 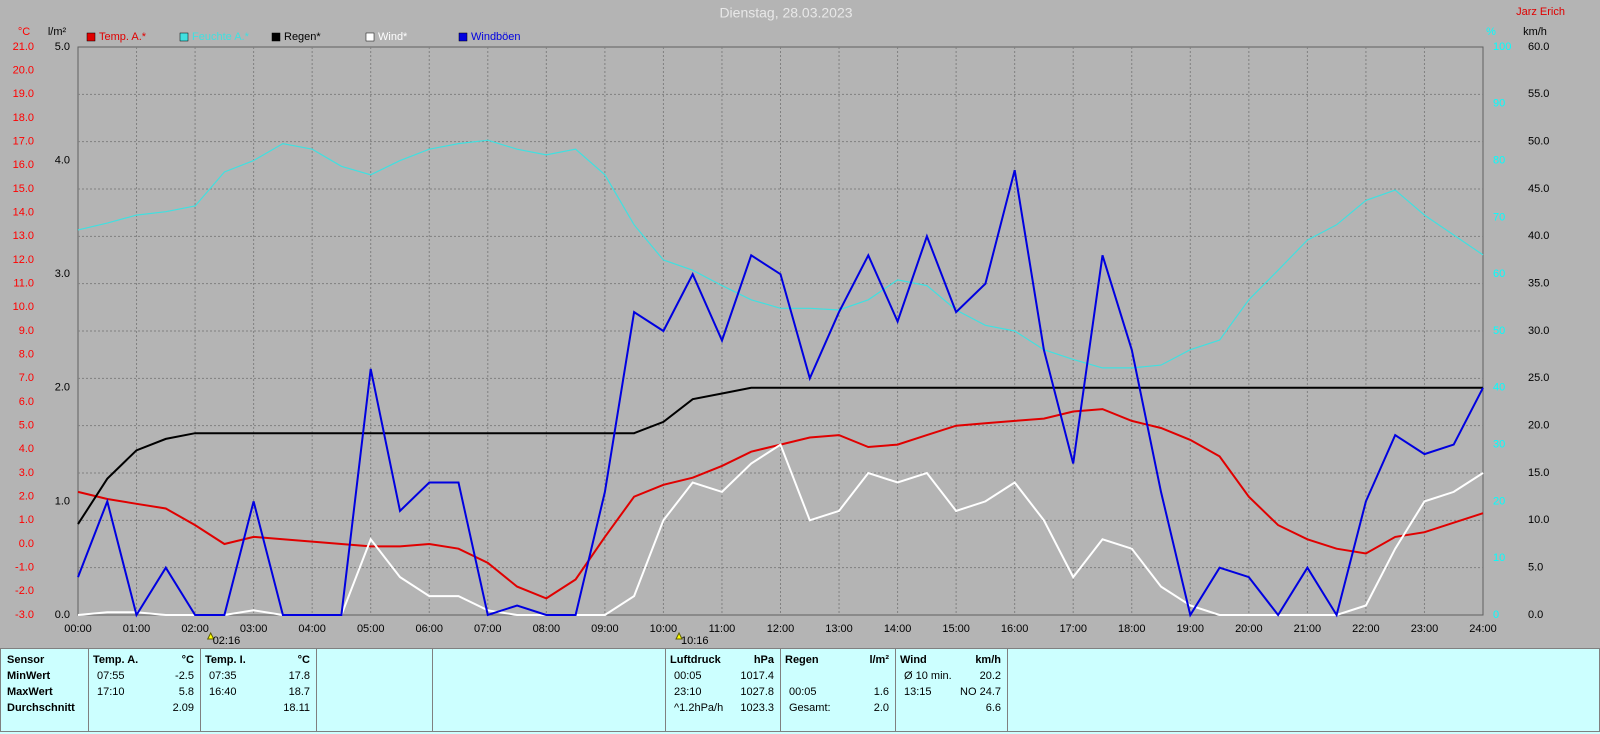 What do you see at coordinates (23, 47) in the screenshot?
I see `y-tick-label: 21.0` at bounding box center [23, 47].